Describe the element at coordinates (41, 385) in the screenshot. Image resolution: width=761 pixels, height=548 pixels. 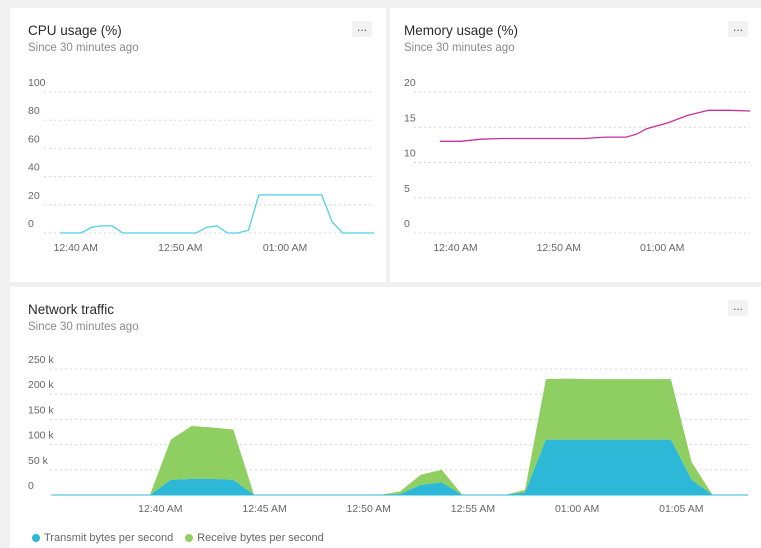
I see `network-y-tick-label: 200 k` at that location.